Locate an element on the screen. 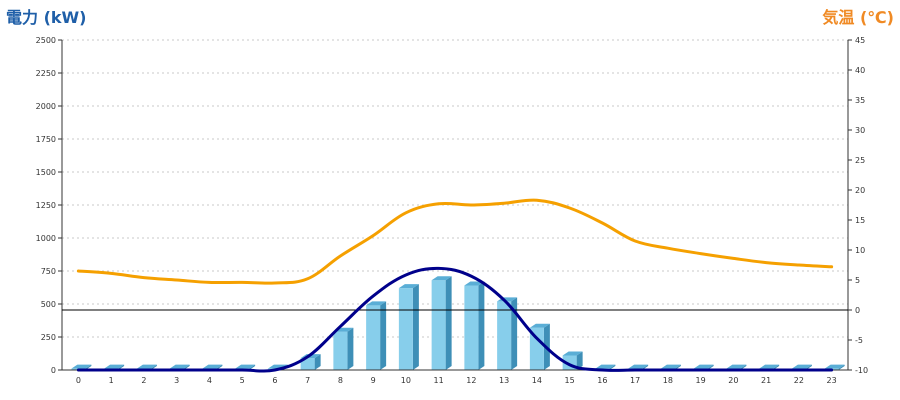 The height and width of the screenshot is (400, 900). left-axis-title: 電力 (kW) is located at coordinates (46, 17).